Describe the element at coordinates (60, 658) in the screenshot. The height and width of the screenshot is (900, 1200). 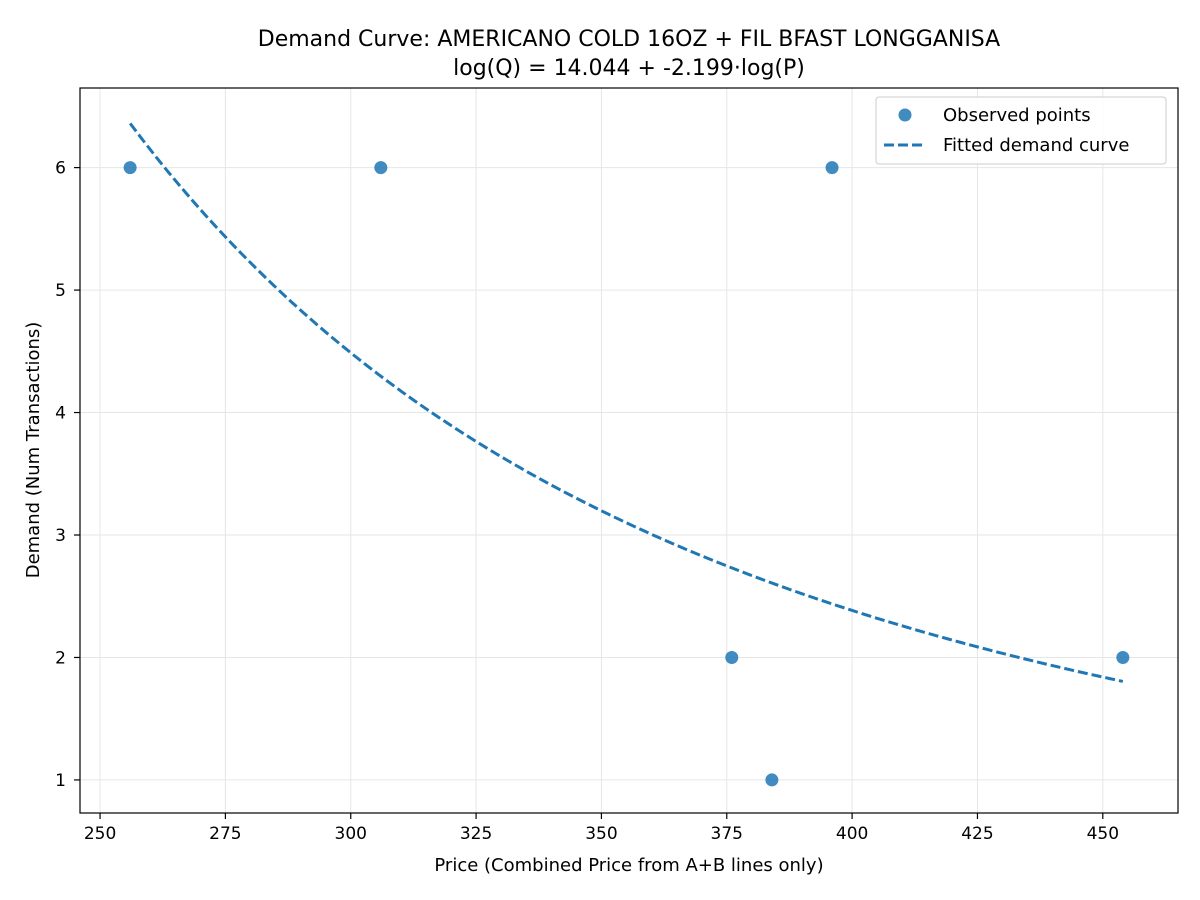
I see `y-tick-label: 2` at that location.